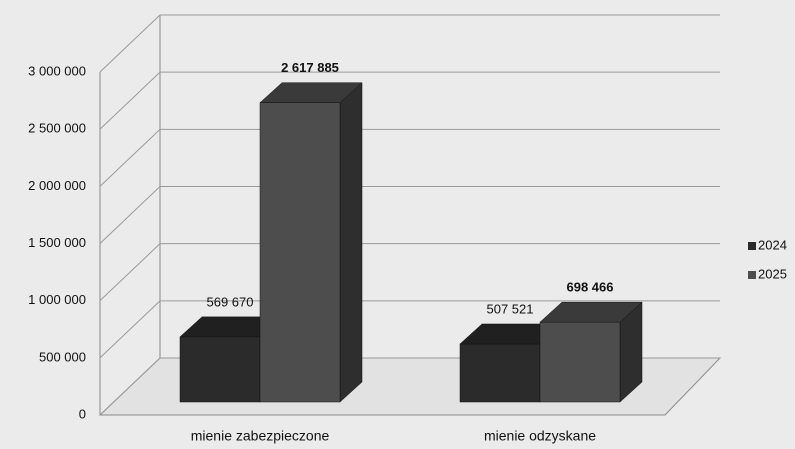 This screenshot has width=795, height=449. Describe the element at coordinates (772, 244) in the screenshot. I see `legend-label: 2024` at that location.